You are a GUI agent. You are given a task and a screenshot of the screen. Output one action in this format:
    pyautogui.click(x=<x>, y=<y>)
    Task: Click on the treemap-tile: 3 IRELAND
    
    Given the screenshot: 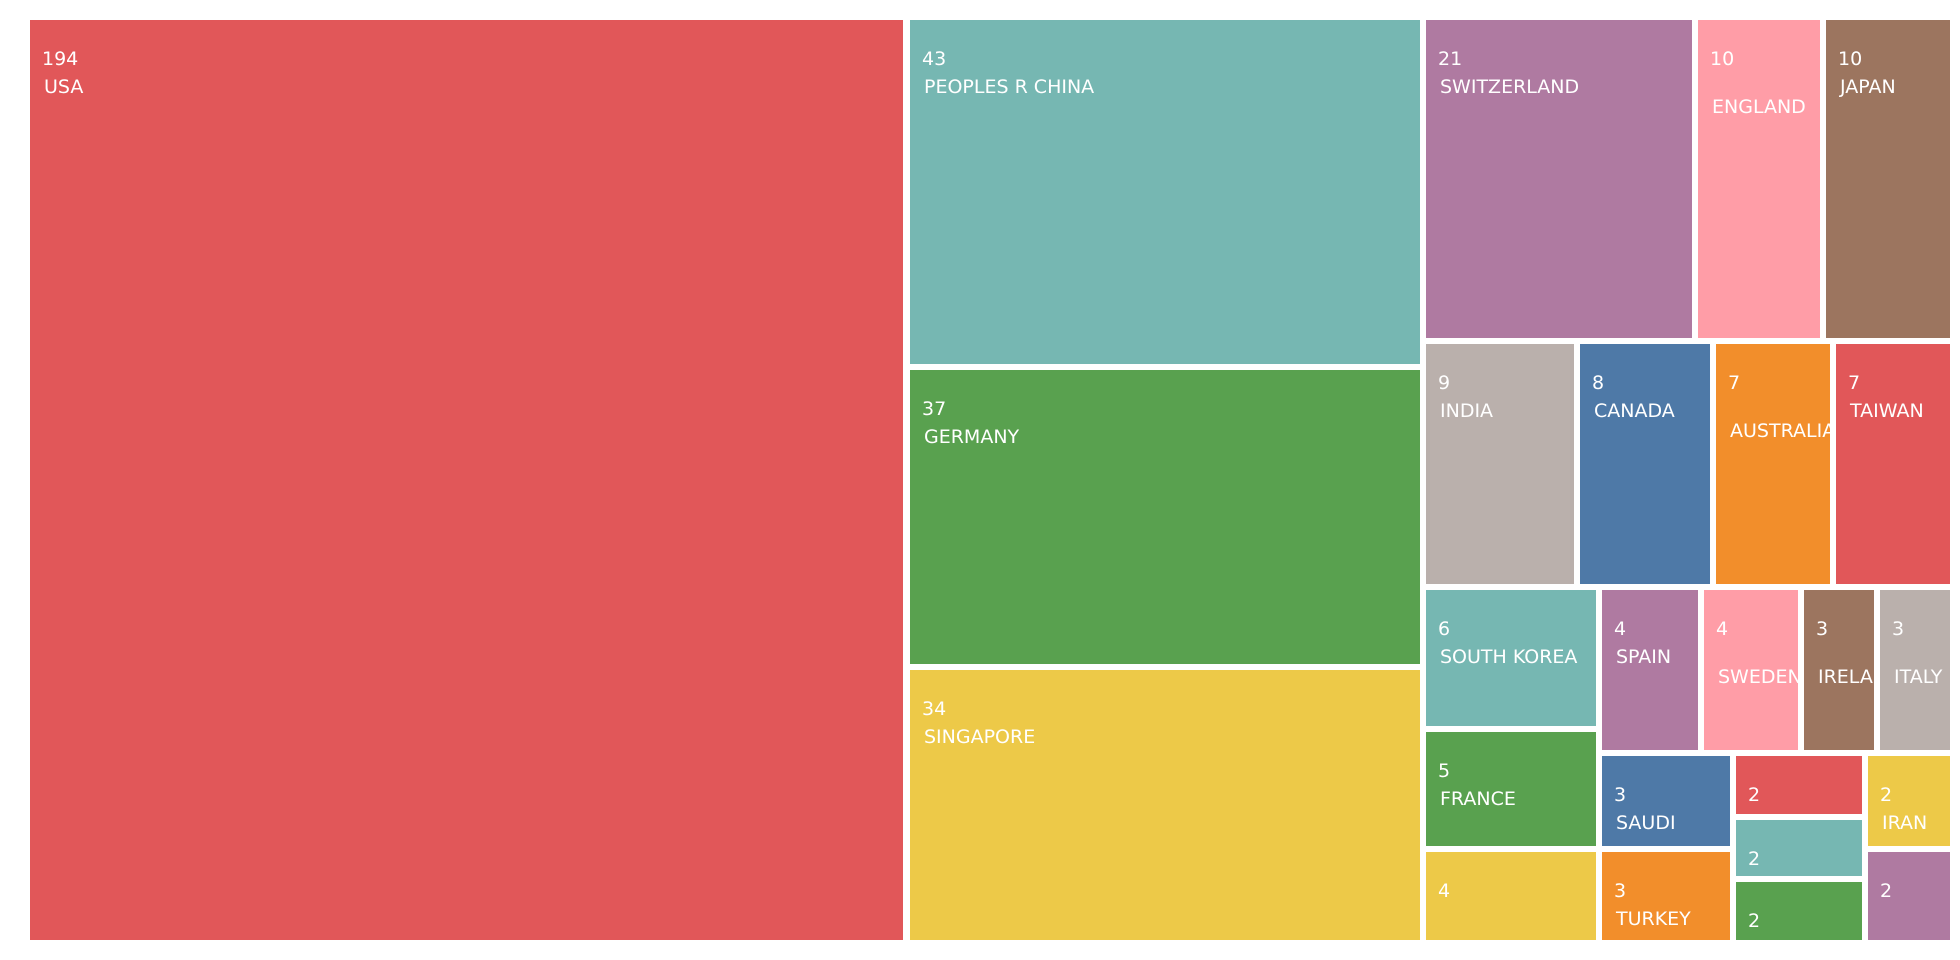 What is the action you would take?
    pyautogui.click(x=1839, y=670)
    